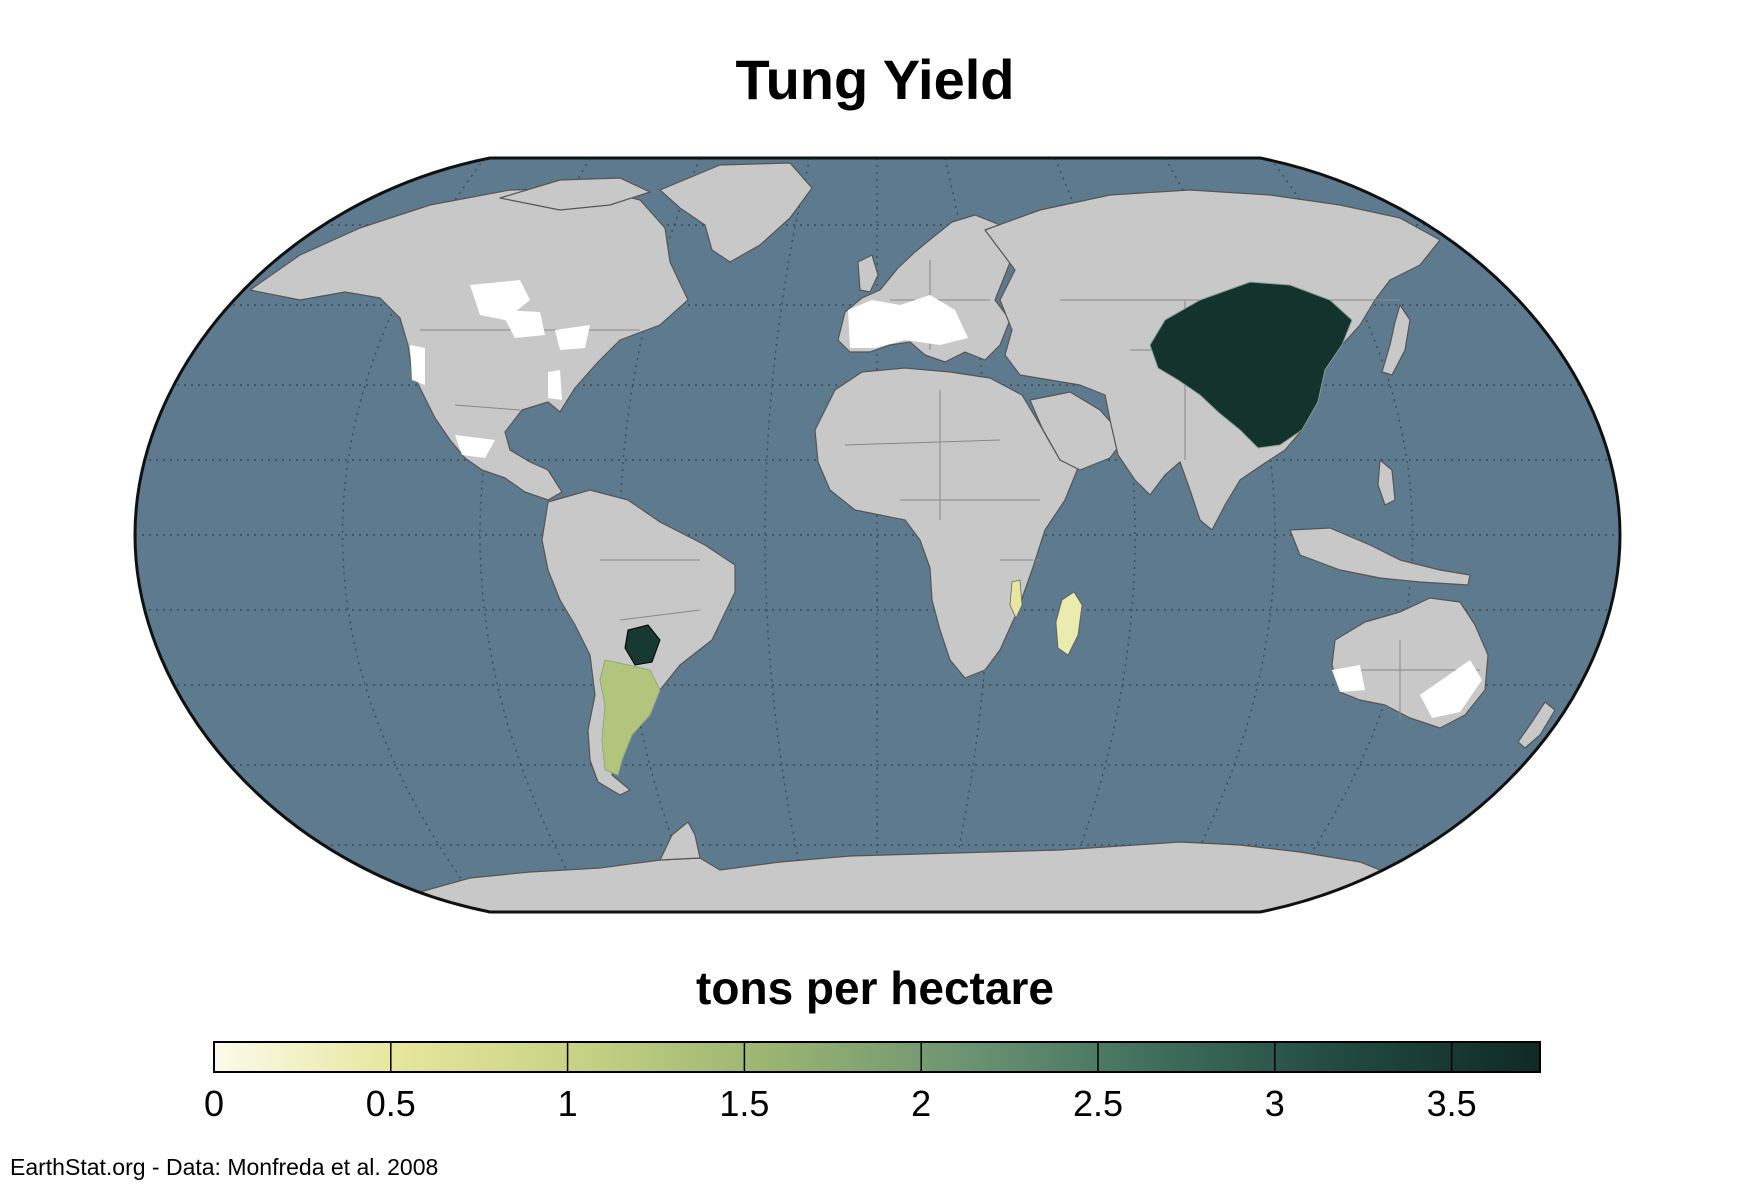  What do you see at coordinates (630, 717) in the screenshot?
I see `yield-argentina` at bounding box center [630, 717].